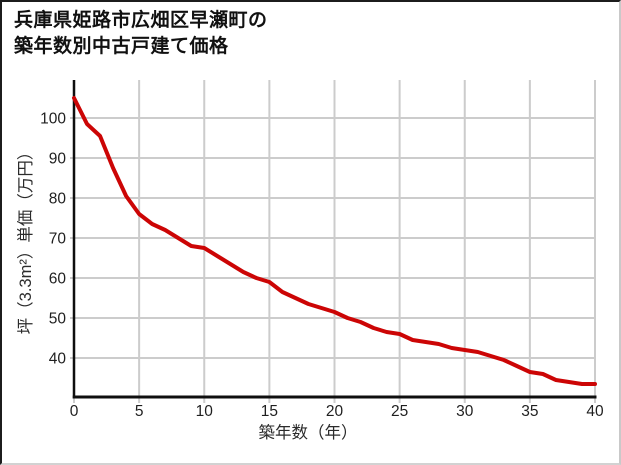  Describe the element at coordinates (58, 359) in the screenshot. I see `y-tick-label: 40` at that location.